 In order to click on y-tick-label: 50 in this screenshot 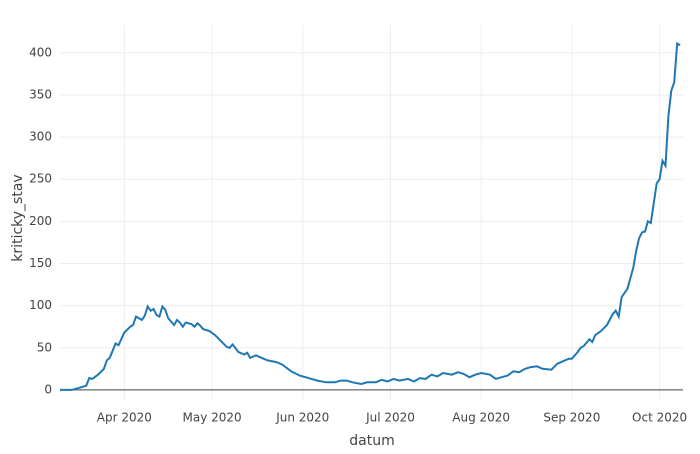, I will do `click(44, 347)`.